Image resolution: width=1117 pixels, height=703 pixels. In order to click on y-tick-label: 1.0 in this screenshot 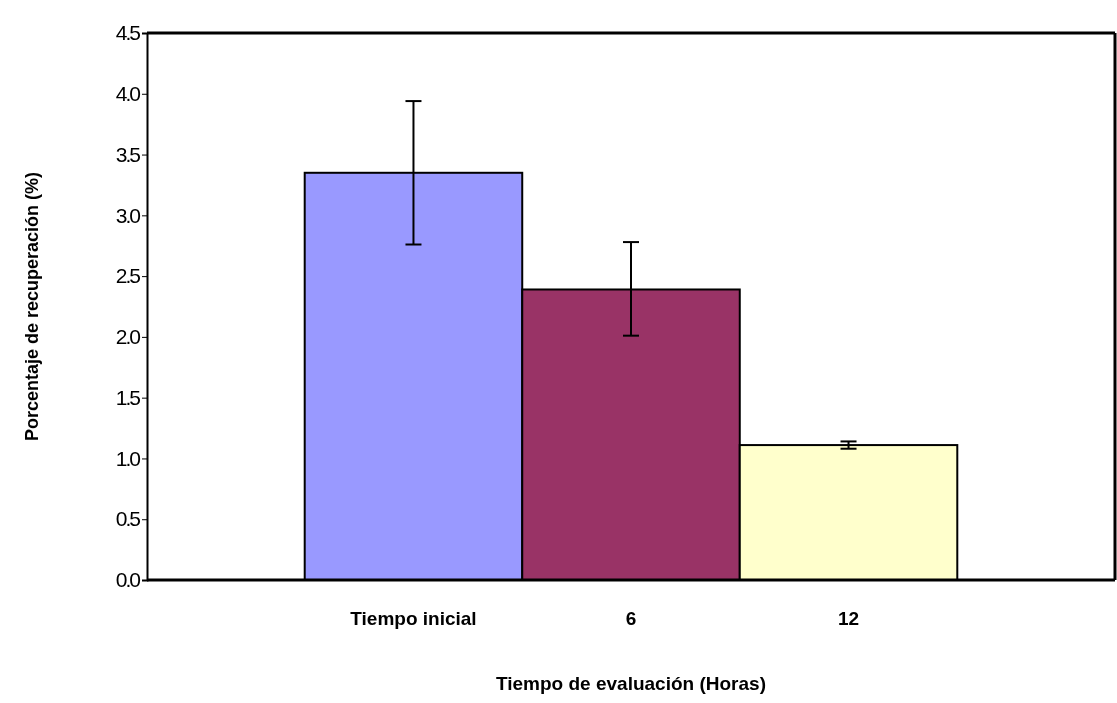, I will do `click(128, 458)`.